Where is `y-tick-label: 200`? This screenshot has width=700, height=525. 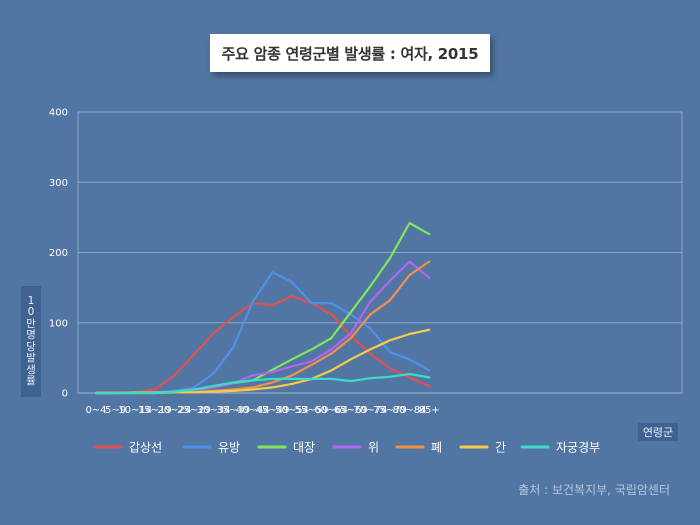 y-tick-label: 200 is located at coordinates (58, 253).